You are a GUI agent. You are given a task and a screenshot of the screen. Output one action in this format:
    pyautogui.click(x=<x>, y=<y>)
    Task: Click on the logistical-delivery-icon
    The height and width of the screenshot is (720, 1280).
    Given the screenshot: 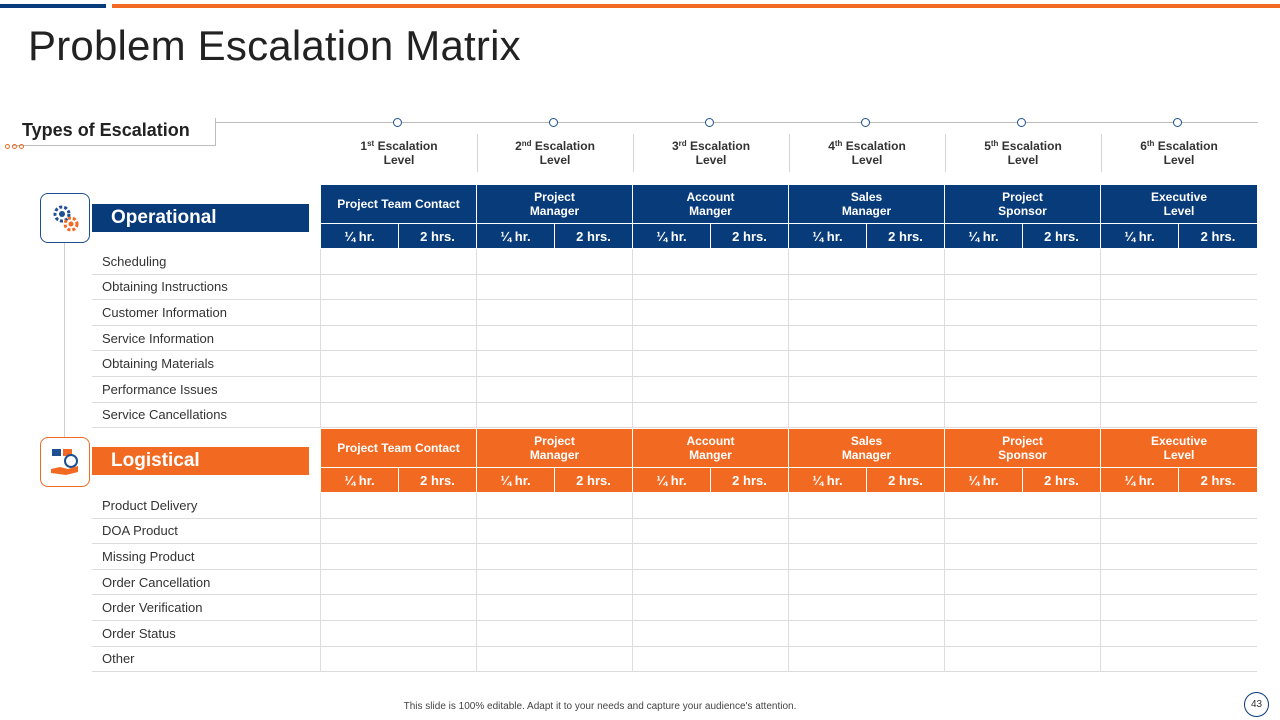 What is the action you would take?
    pyautogui.click(x=65, y=462)
    